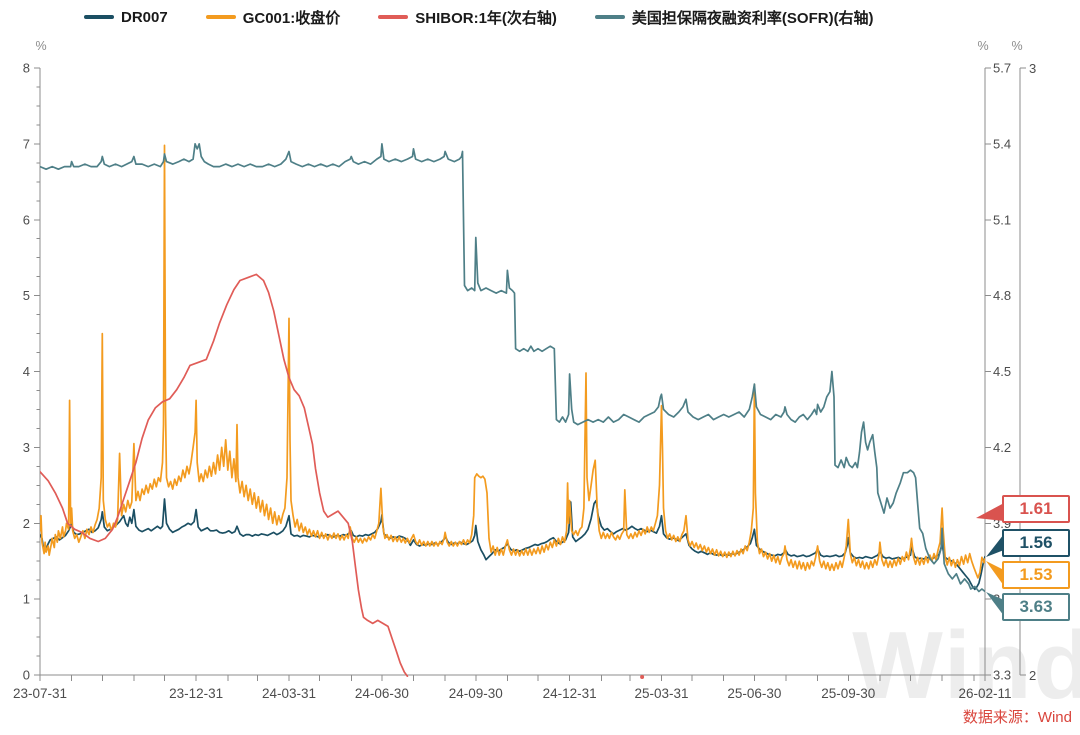  Describe the element at coordinates (1036, 607) in the screenshot. I see `last-value-callout-sofr: 3.63` at that location.